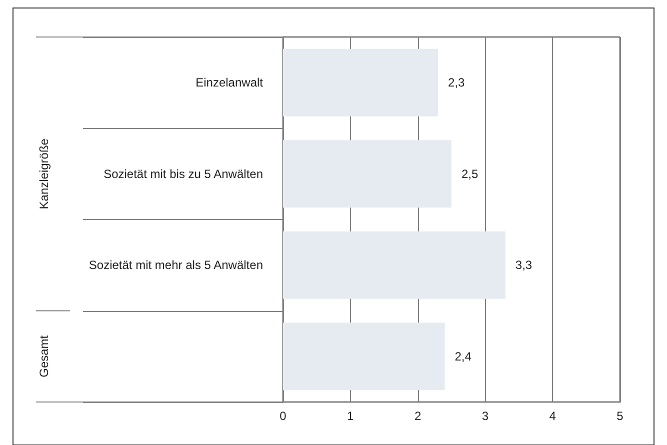 The width and height of the screenshot is (667, 445). What do you see at coordinates (175, 265) in the screenshot?
I see `y-tick-label: Sozietät mit mehr als 5 Anwälten` at bounding box center [175, 265].